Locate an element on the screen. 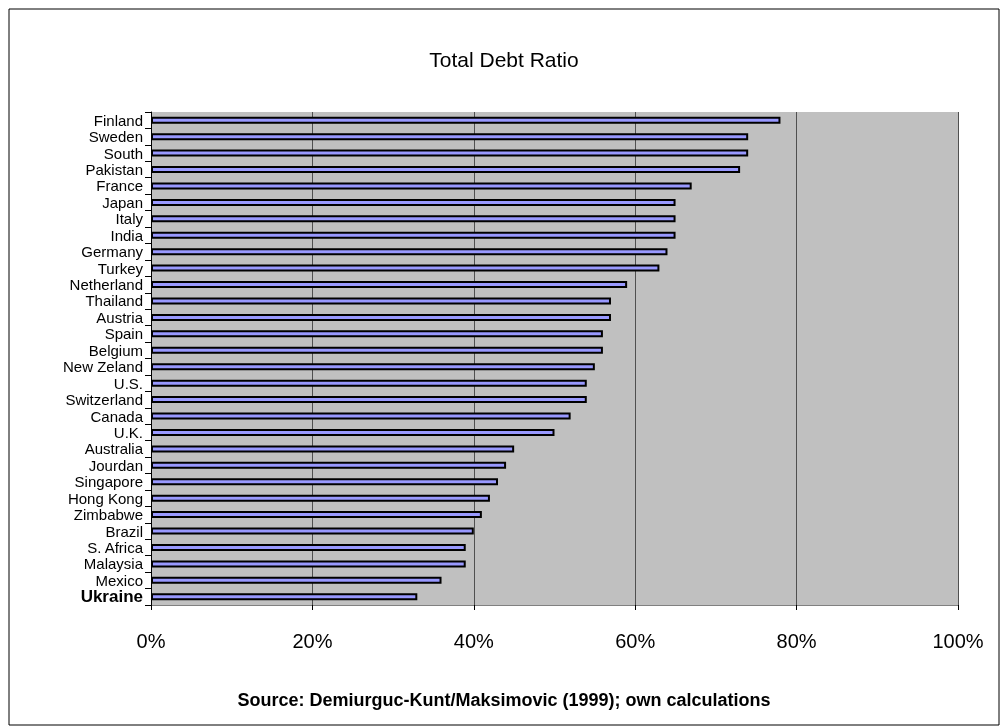  y-tick-label: Thailand is located at coordinates (114, 301).